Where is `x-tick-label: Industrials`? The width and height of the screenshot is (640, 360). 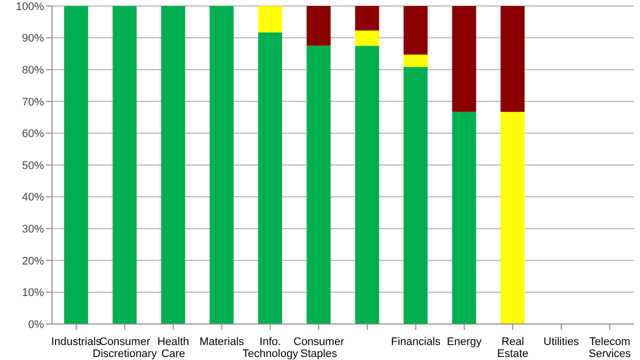
x-tick-label: Industrials is located at coordinates (76, 342).